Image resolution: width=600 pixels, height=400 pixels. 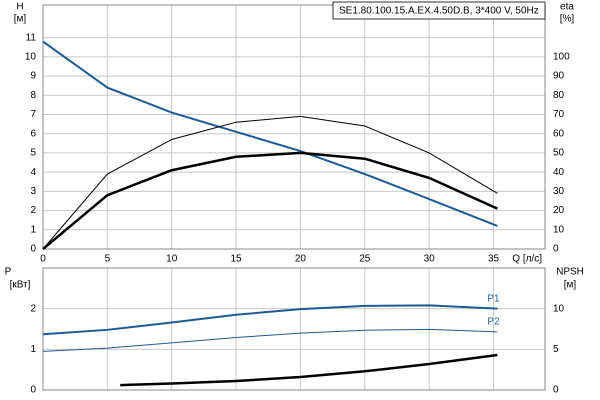 What do you see at coordinates (570, 272) in the screenshot?
I see `y2-axis-label: NPSH` at bounding box center [570, 272].